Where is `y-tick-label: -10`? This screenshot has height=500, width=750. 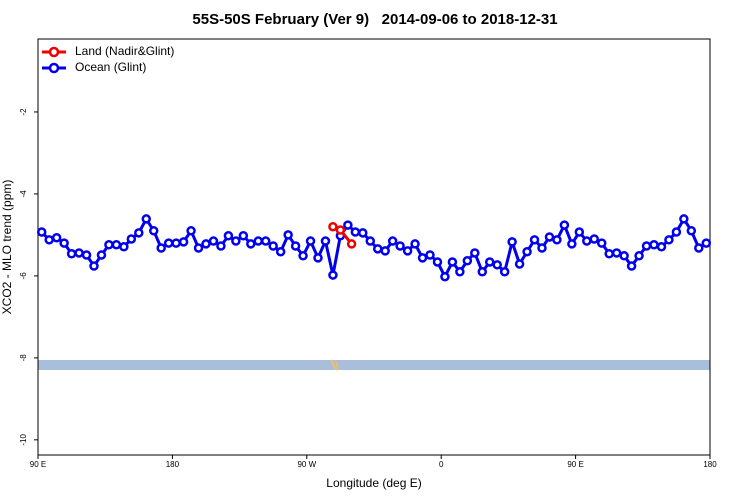 y-tick-label: -10 is located at coordinates (23, 440).